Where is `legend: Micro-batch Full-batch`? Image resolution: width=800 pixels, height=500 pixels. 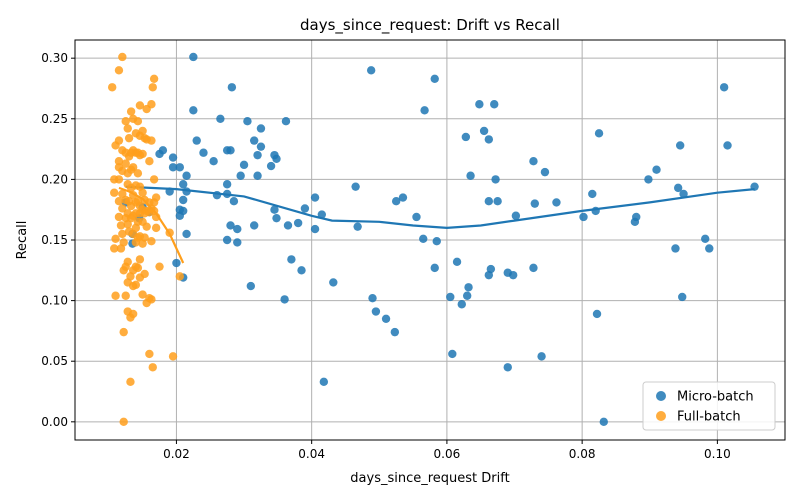
legend: Micro-batch Full-batch is located at coordinates (709, 406).